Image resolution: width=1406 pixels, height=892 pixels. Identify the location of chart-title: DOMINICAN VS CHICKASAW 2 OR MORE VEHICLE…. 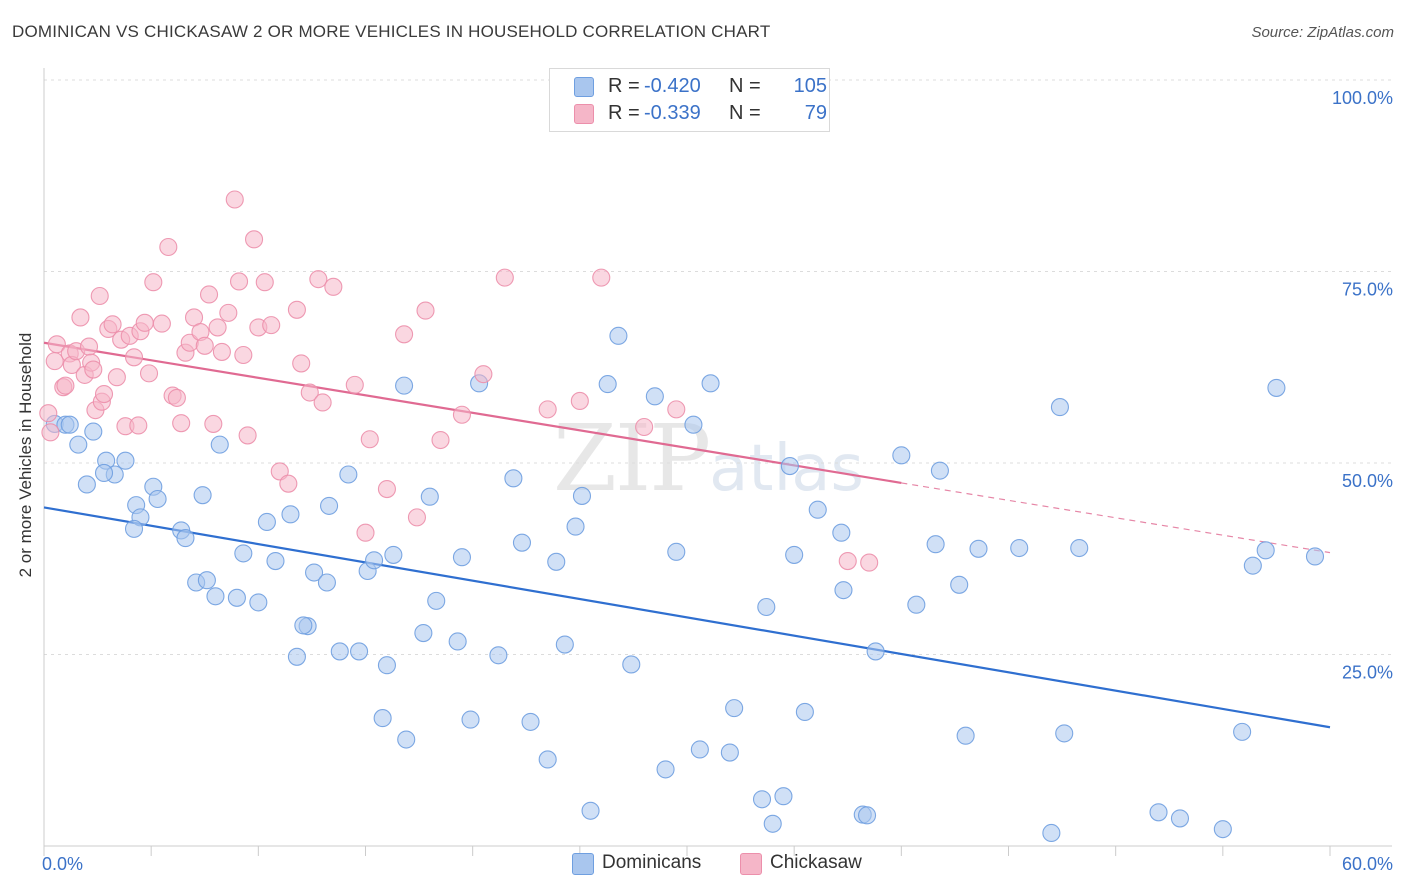
(391, 31).